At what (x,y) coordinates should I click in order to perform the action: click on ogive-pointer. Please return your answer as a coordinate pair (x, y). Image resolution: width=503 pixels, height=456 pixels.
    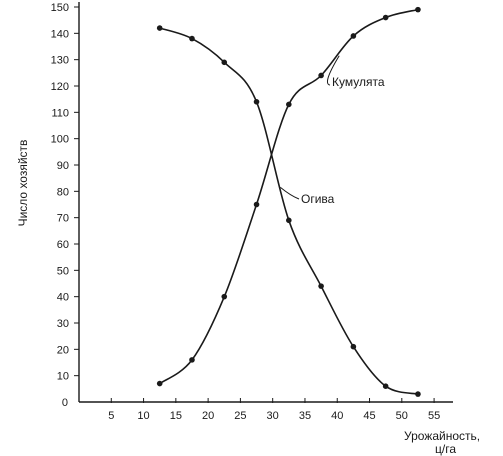
    Looking at the image, I should click on (290, 193).